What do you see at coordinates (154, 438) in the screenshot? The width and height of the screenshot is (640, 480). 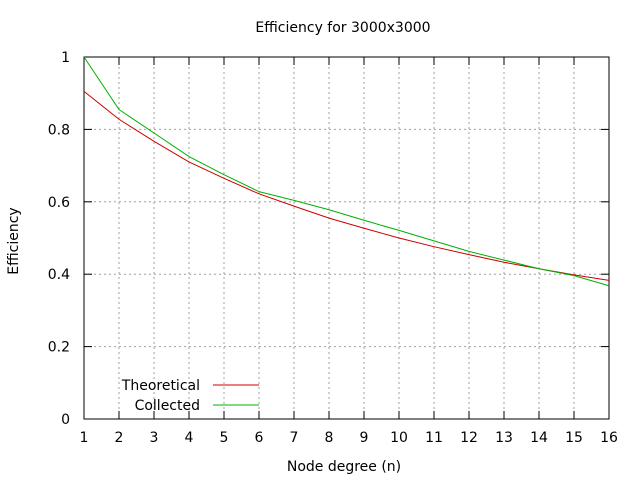 I see `x-tick-label: 3` at bounding box center [154, 438].